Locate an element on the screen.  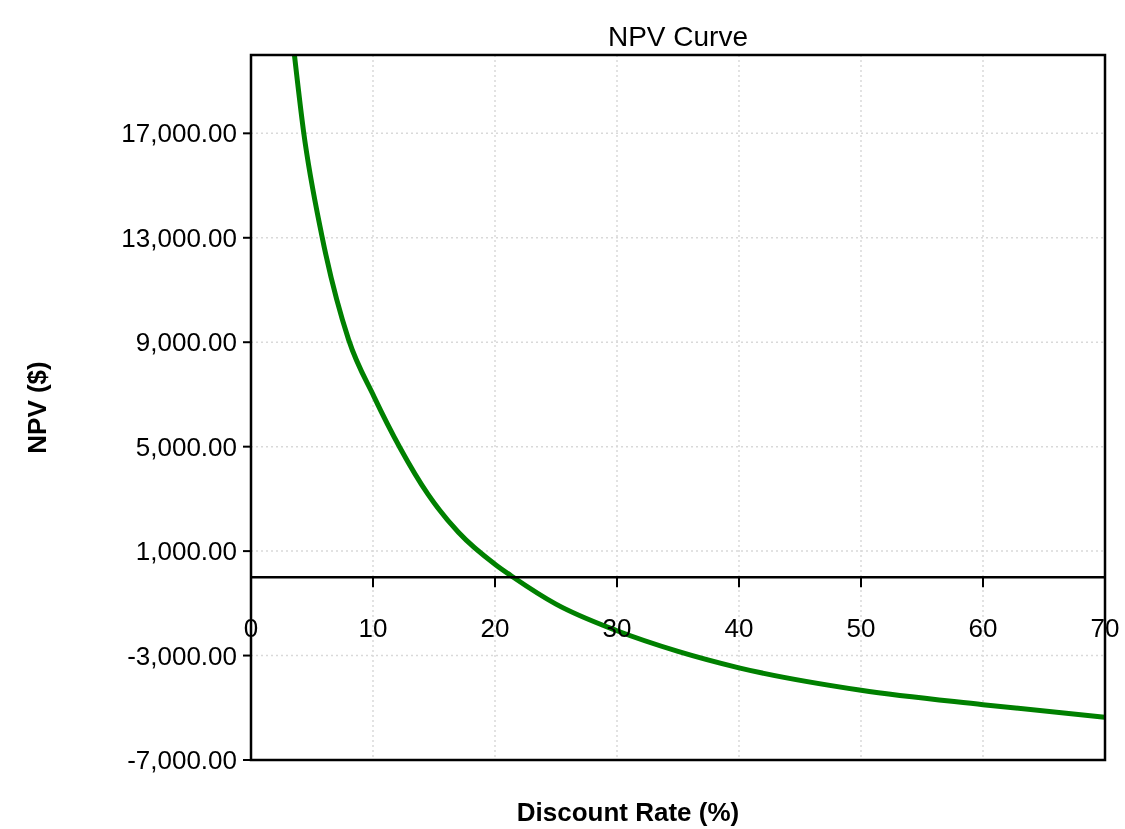
y-tick-label: 17,000.00 is located at coordinates (179, 133).